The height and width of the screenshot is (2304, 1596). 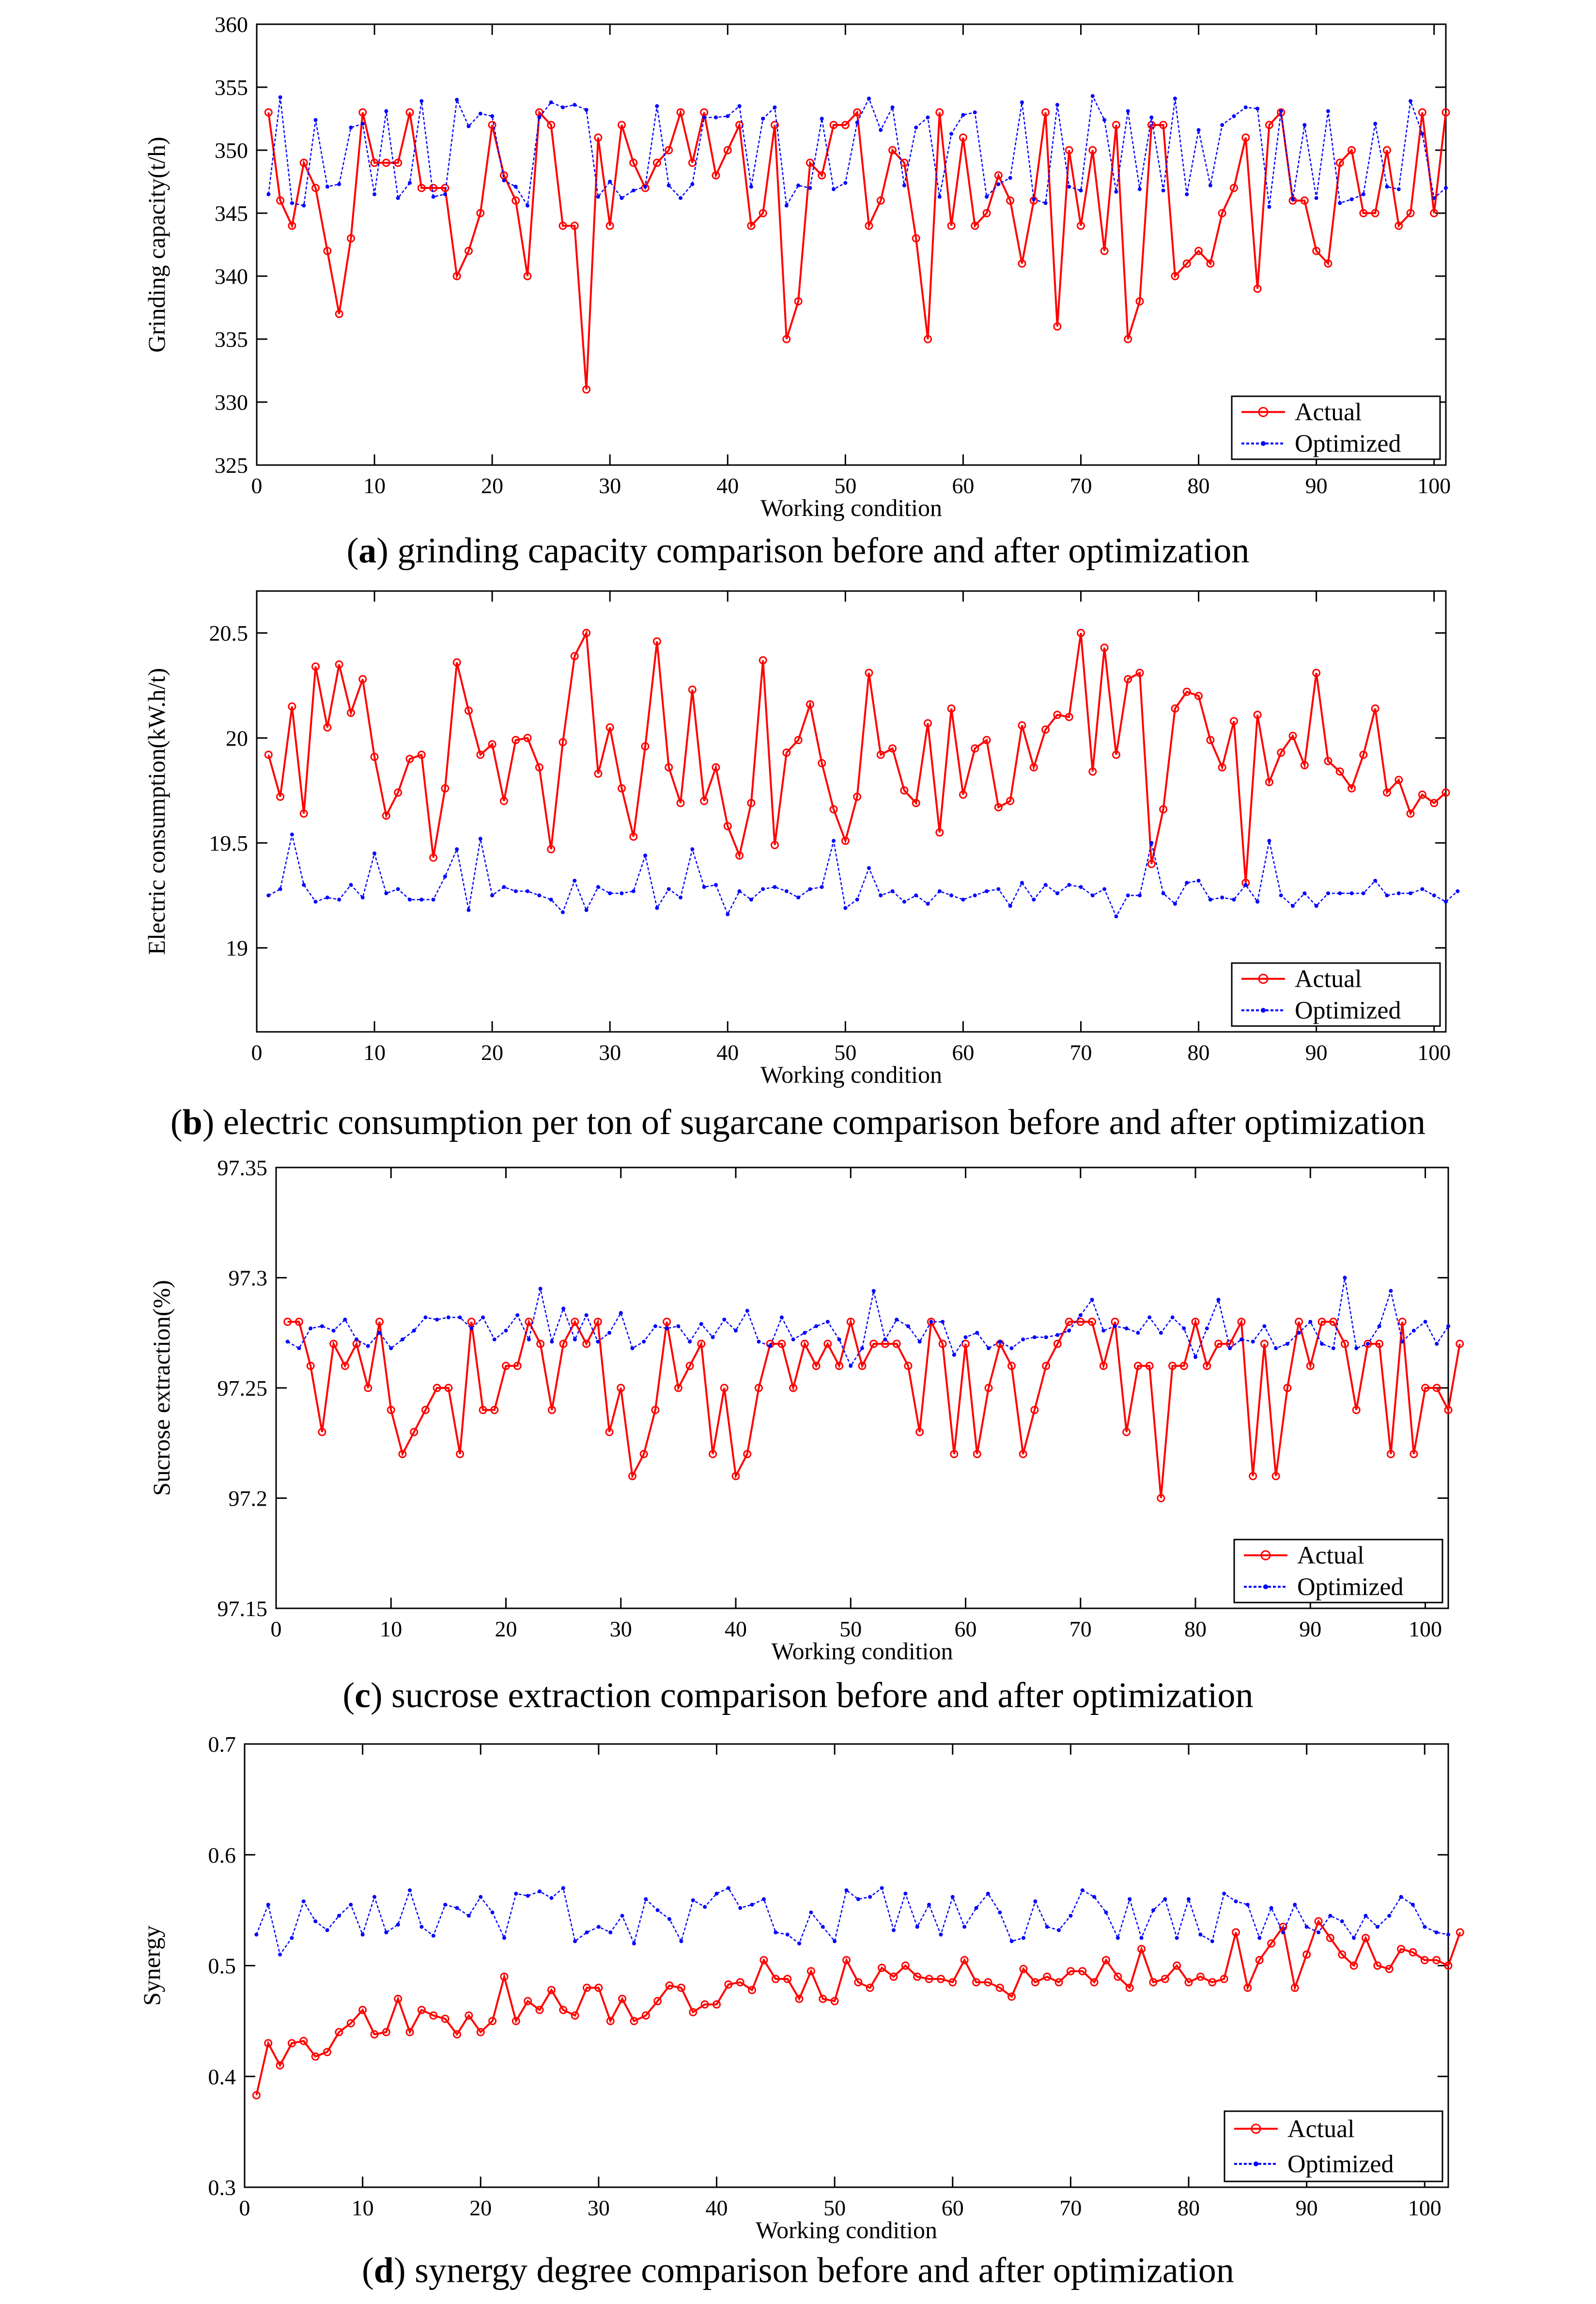 What do you see at coordinates (1199, 1052) in the screenshot?
I see `x-tick-label: 80` at bounding box center [1199, 1052].